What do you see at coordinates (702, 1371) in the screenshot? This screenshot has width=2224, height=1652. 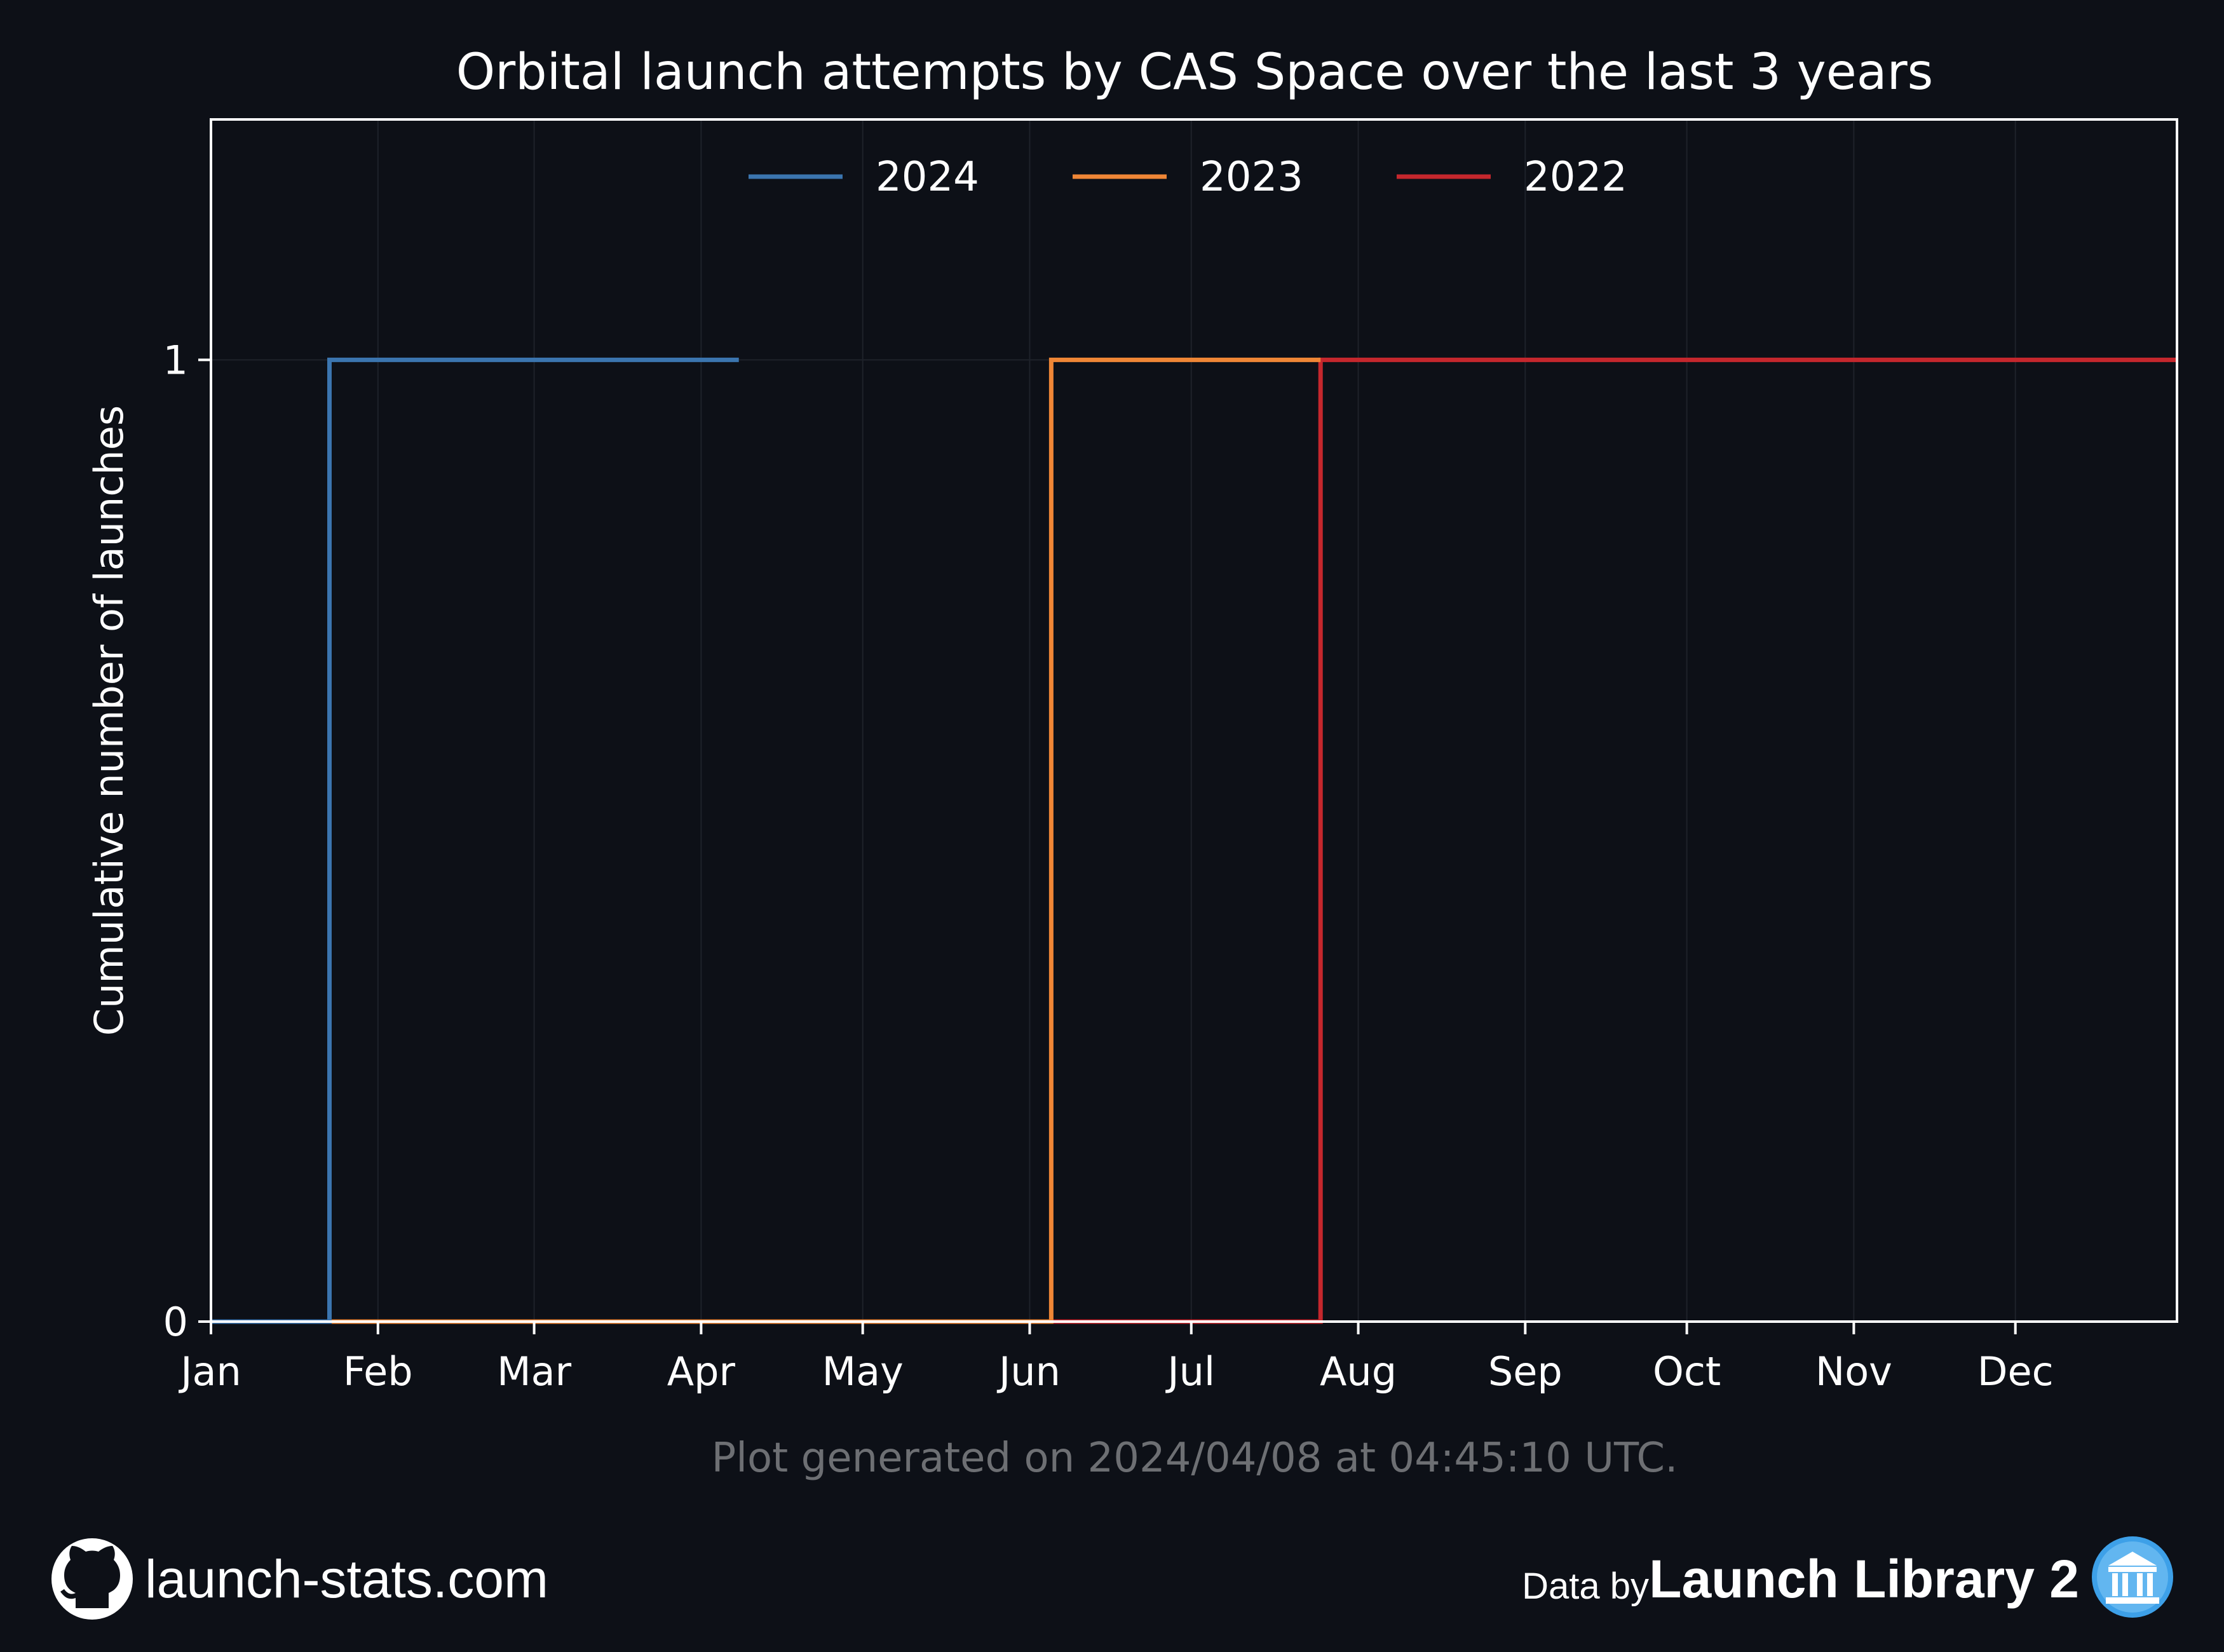 I see `x-tick-label: Apr` at bounding box center [702, 1371].